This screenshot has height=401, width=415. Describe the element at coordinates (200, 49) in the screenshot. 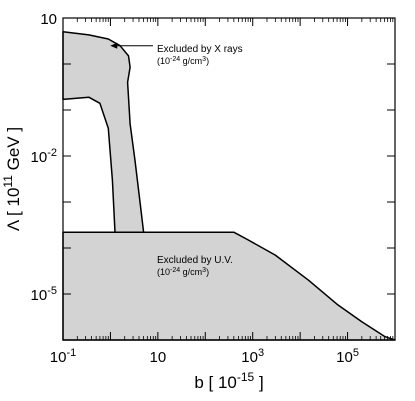

I see `xray-label-title: Excluded by X rays` at that location.